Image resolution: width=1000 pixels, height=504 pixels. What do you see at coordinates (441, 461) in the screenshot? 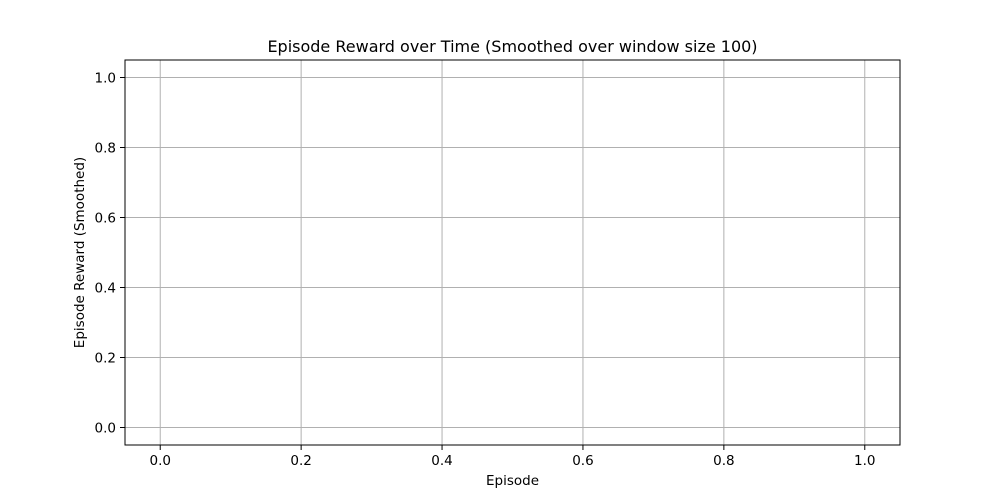
I see `x-tick-label: 0.4` at bounding box center [441, 461].